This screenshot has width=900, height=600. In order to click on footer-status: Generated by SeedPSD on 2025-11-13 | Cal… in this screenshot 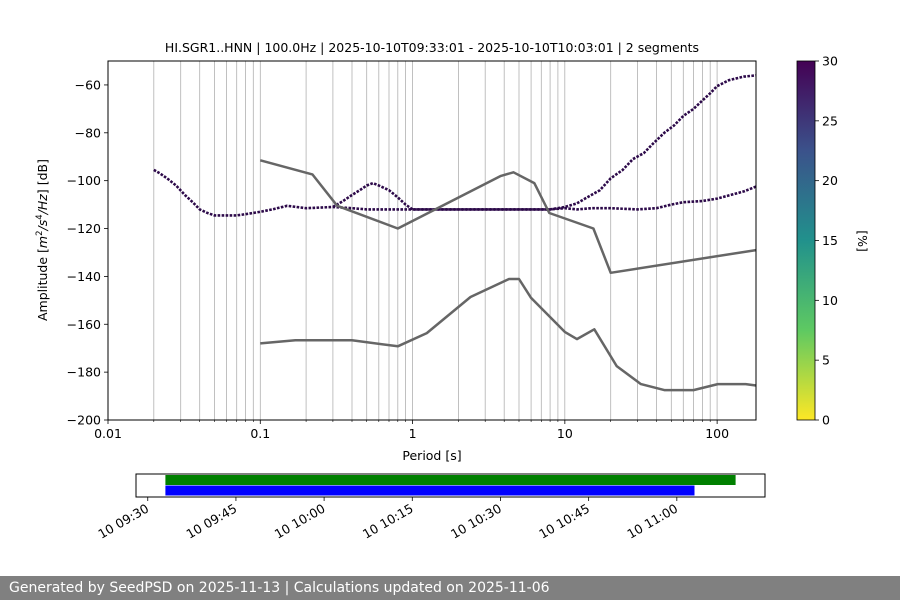, I will do `click(450, 588)`.